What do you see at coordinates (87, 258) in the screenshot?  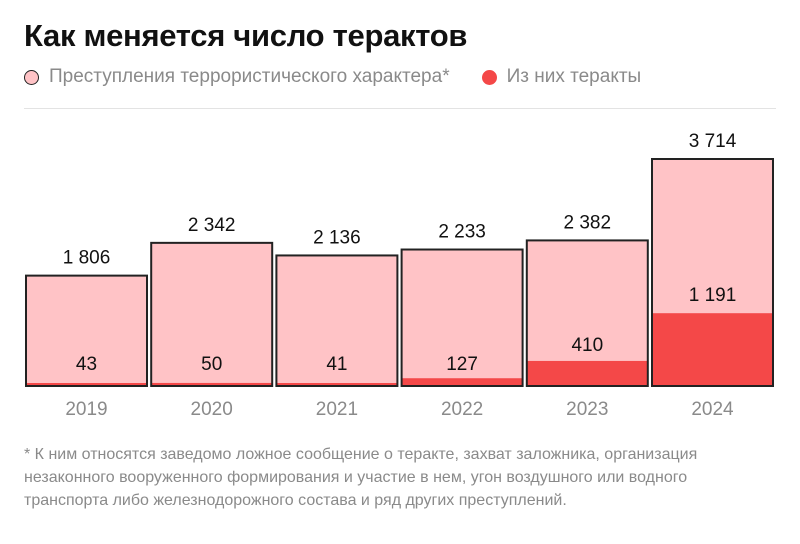 I see `total-label-2019: 1 806` at bounding box center [87, 258].